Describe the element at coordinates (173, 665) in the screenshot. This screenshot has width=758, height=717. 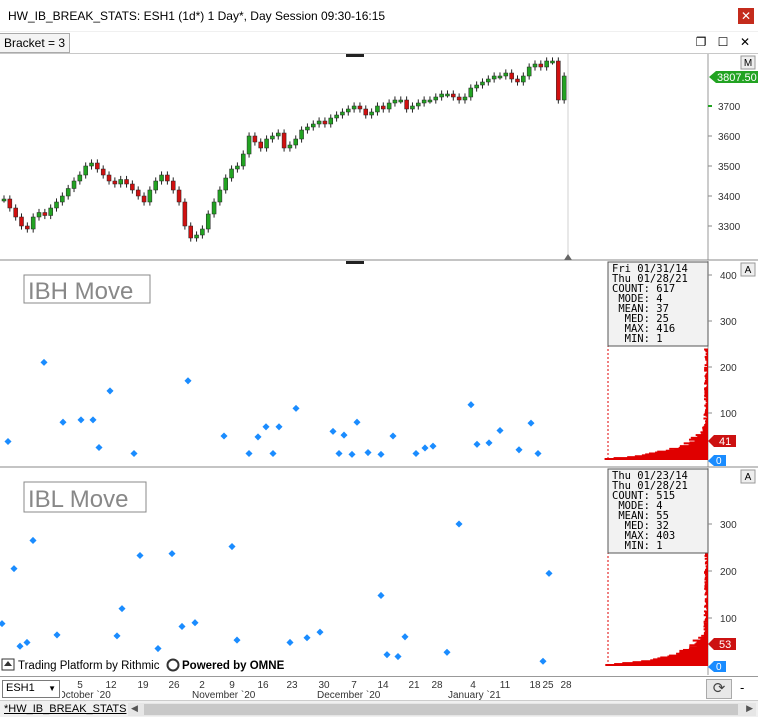
I see `omne-logo-icon` at that location.